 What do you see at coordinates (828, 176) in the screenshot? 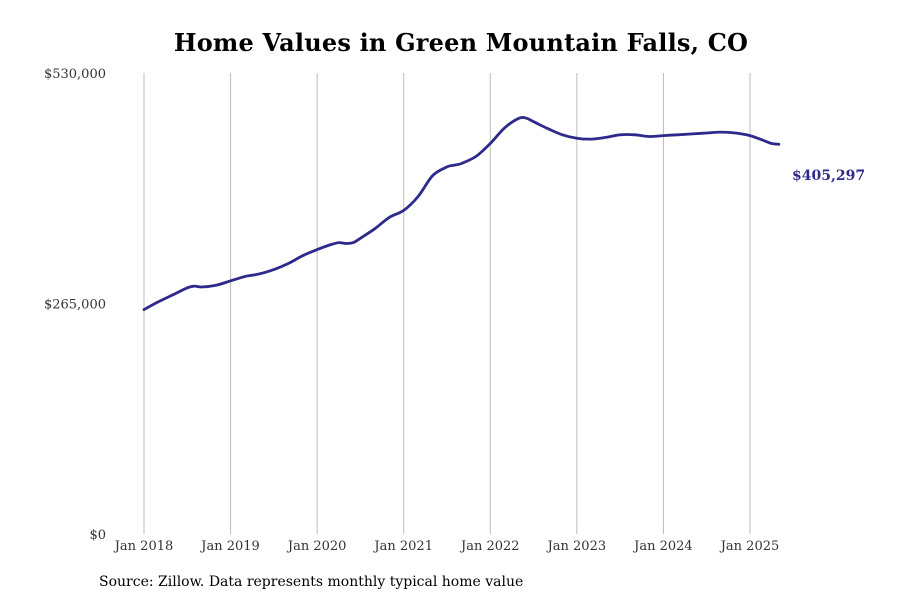
I see `end-value-label: $405,297` at bounding box center [828, 176].